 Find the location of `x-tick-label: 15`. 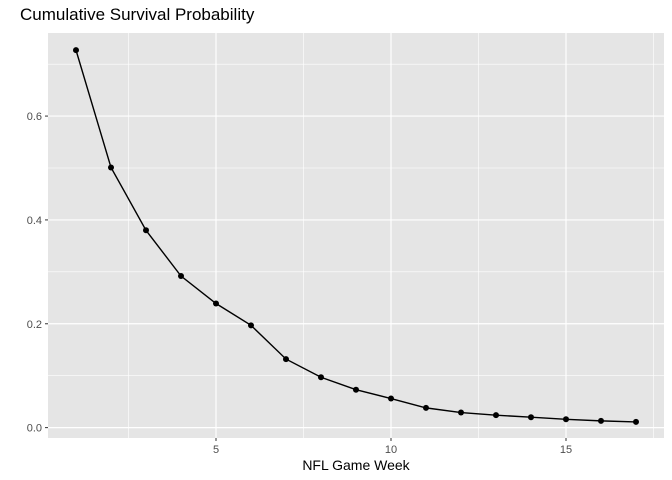

x-tick-label: 15 is located at coordinates (566, 450).